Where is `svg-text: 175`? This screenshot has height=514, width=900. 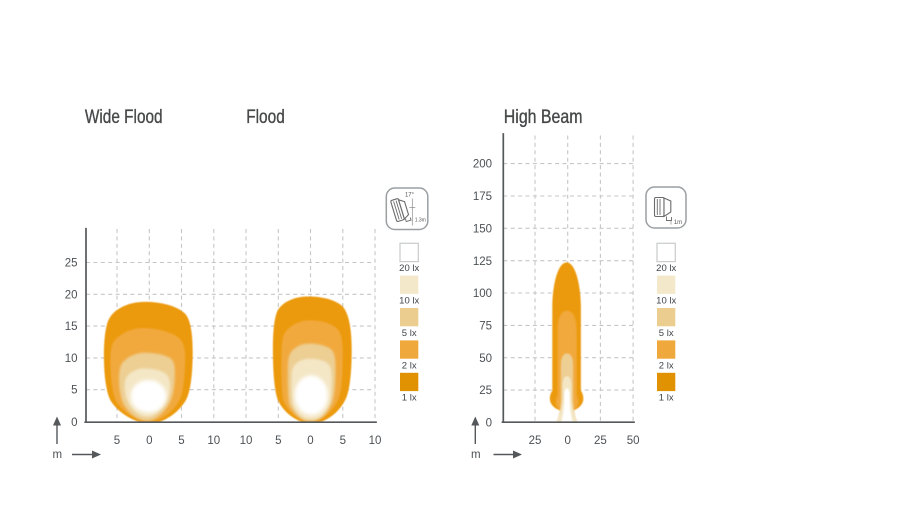
svg-text: 175 is located at coordinates (482, 197).